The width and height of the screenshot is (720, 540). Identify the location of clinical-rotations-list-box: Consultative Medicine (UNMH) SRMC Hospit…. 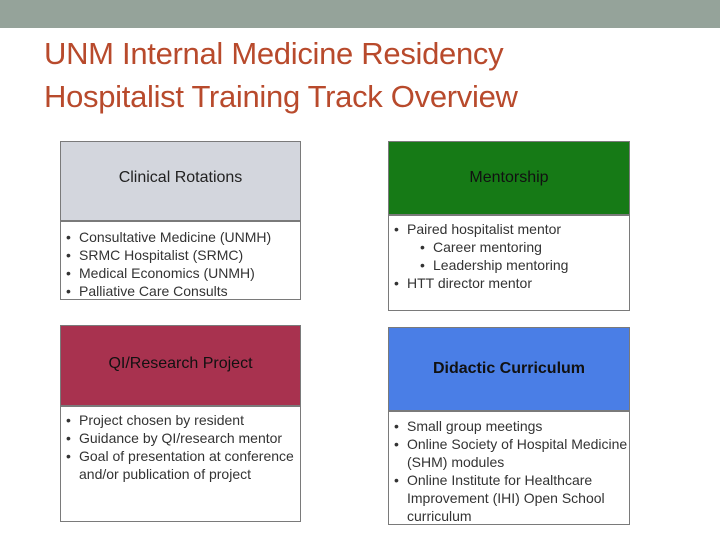
(180, 260).